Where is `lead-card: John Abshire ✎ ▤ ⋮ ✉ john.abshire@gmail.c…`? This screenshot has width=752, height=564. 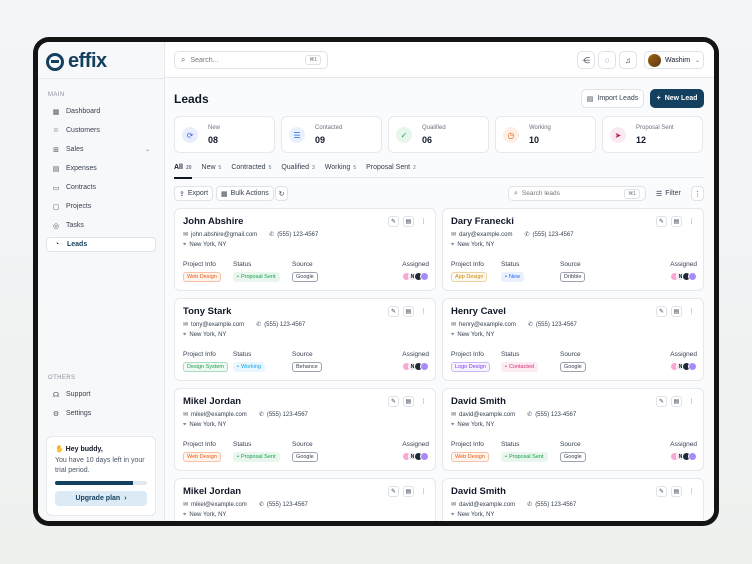 lead-card: John Abshire ✎ ▤ ⋮ ✉ john.abshire@gmail.c… is located at coordinates (305, 249).